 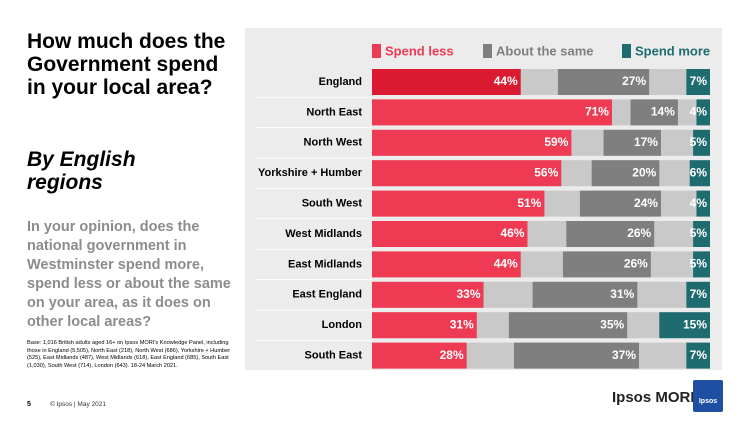 What do you see at coordinates (333, 143) in the screenshot?
I see `category-label: North West` at bounding box center [333, 143].